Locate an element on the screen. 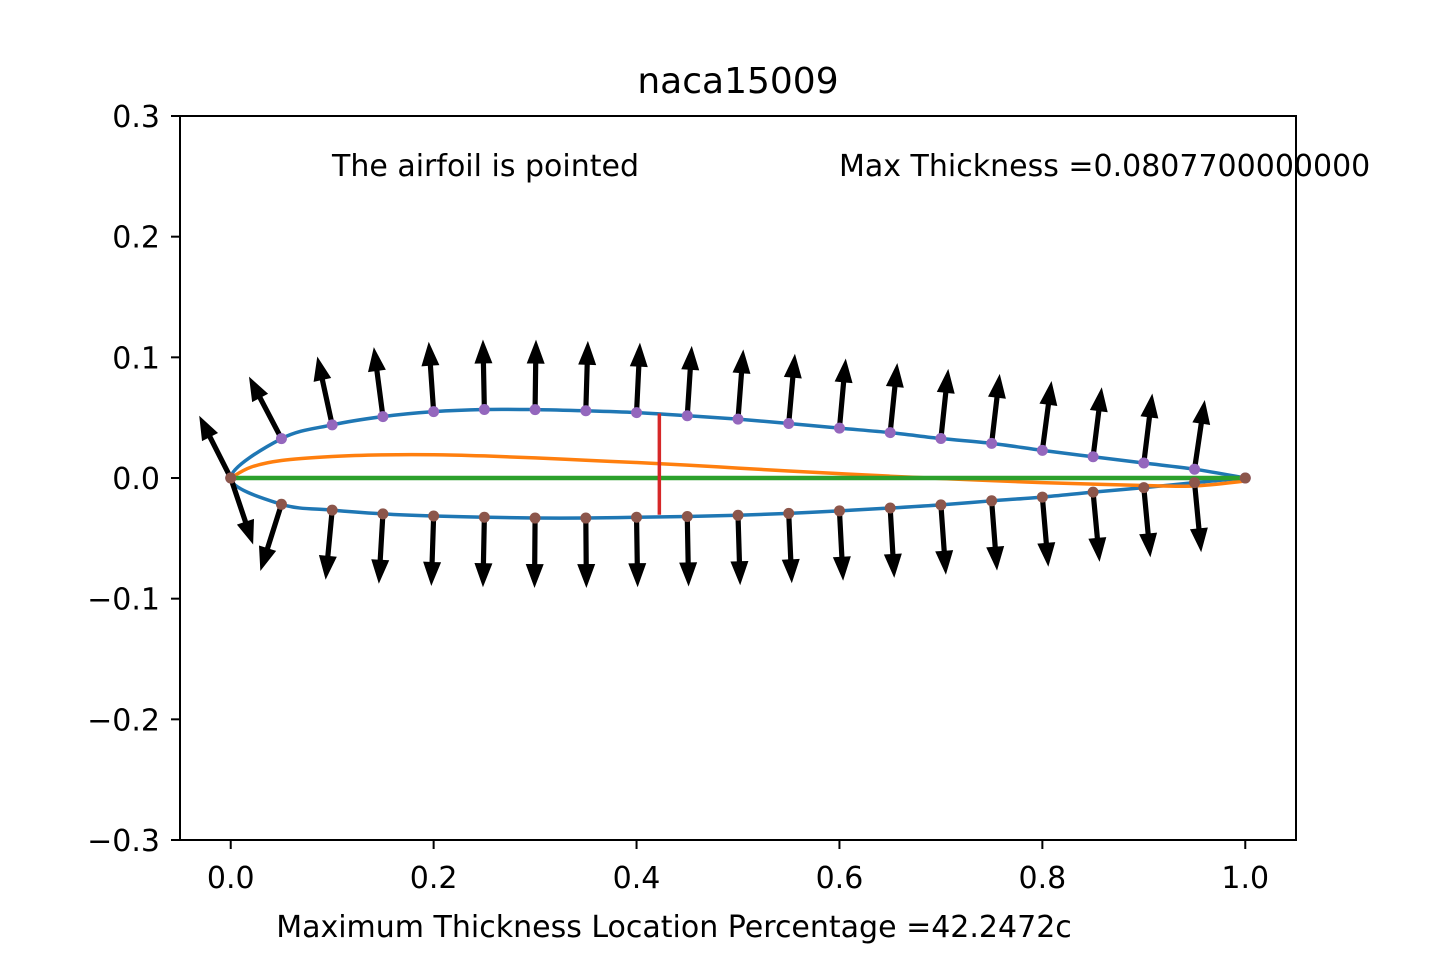  y-axis-ticks: −0.3 −0.2 −0.1 0.0 0.1 0.2 0.3 is located at coordinates (133, 479).